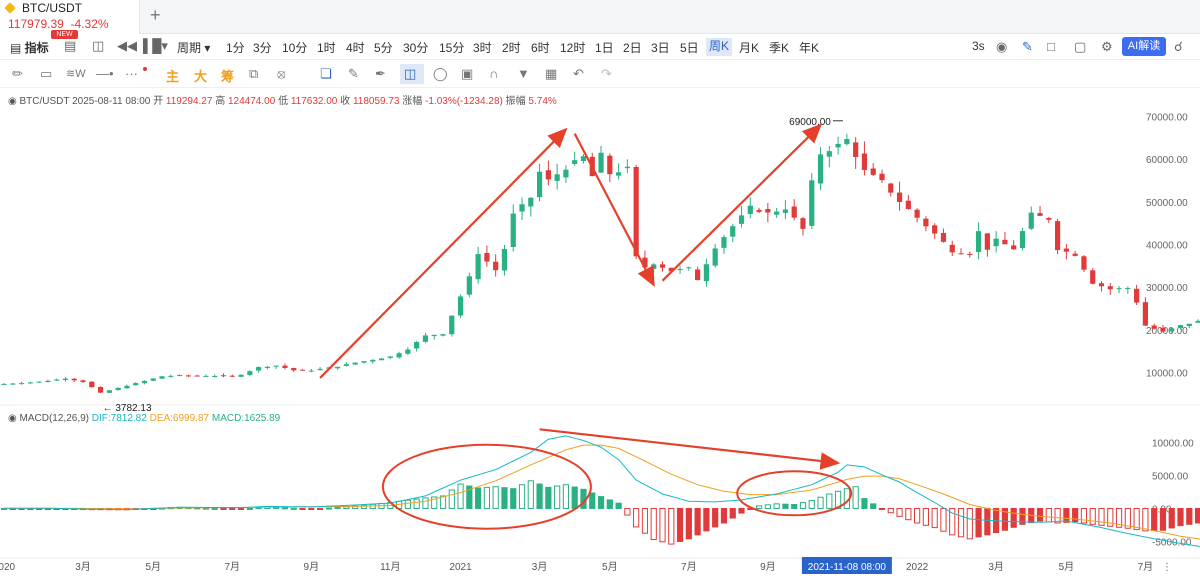  Describe the element at coordinates (689, 48) in the screenshot. I see `period-5d: 5日` at that location.